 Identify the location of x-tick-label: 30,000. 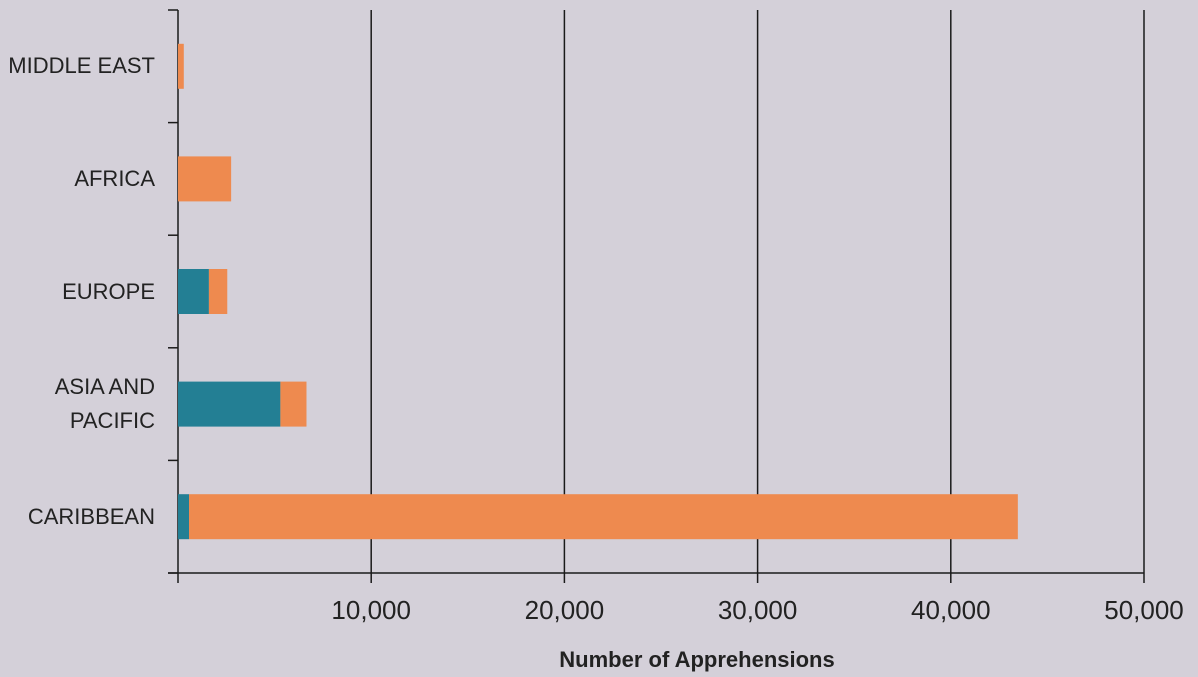
(758, 610).